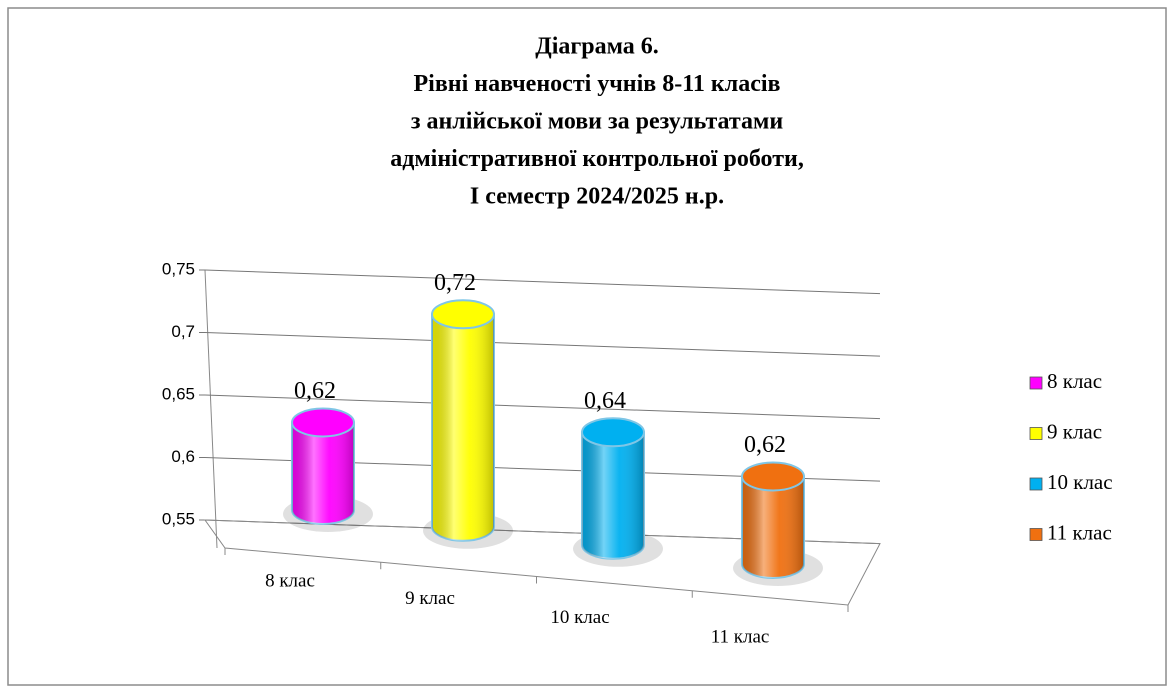 The height and width of the screenshot is (686, 1167). What do you see at coordinates (1074, 431) in the screenshot?
I see `legend-label: 9 клас` at bounding box center [1074, 431].